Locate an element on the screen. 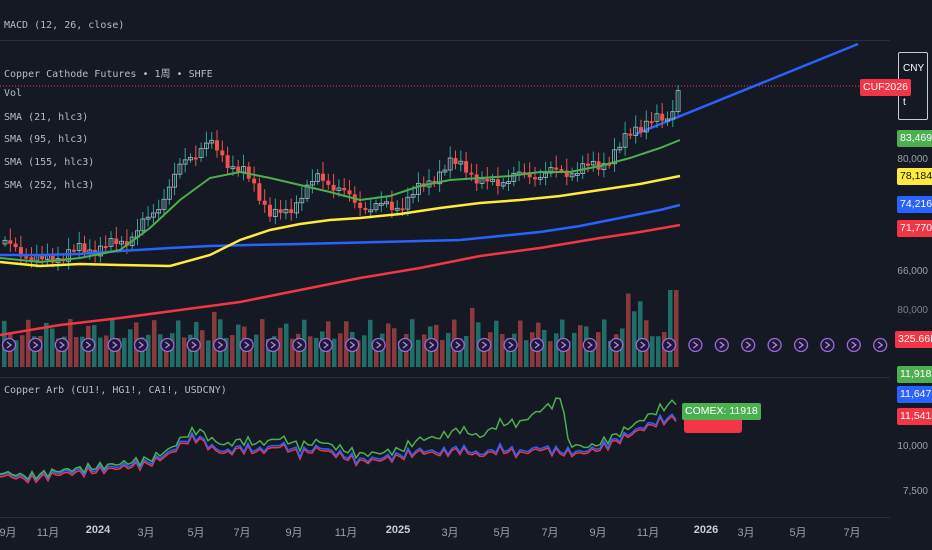  time-axis-tick: 9月 is located at coordinates (598, 533).